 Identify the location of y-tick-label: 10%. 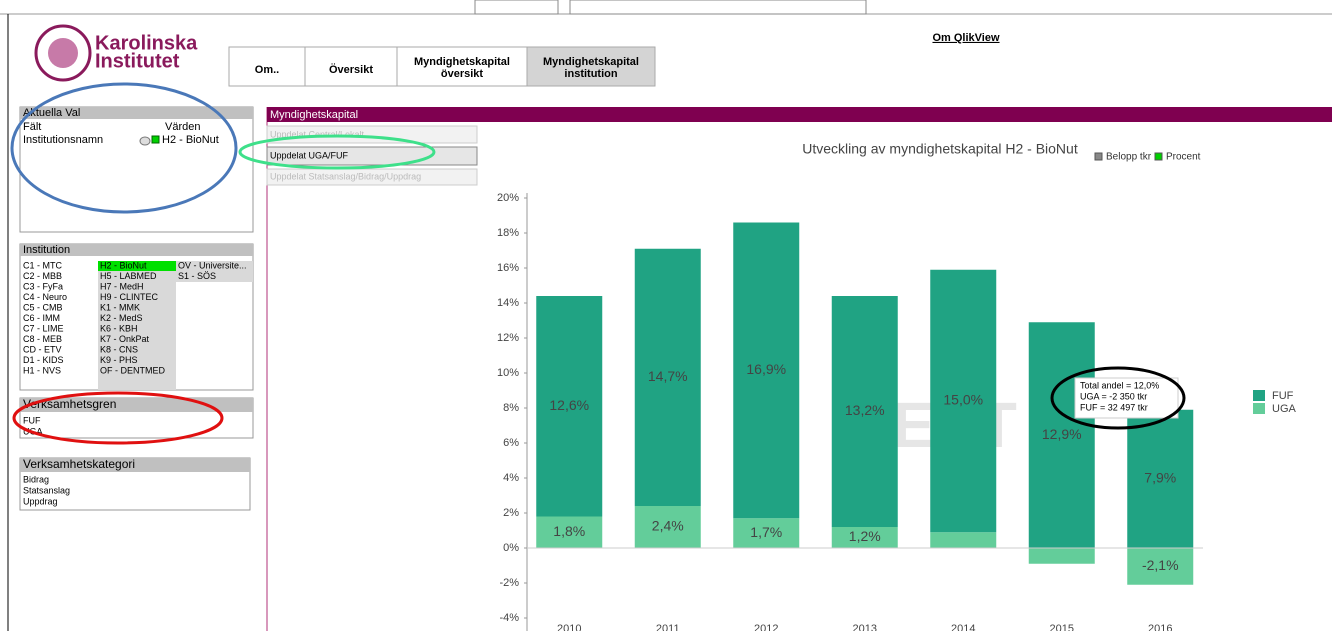
(508, 373).